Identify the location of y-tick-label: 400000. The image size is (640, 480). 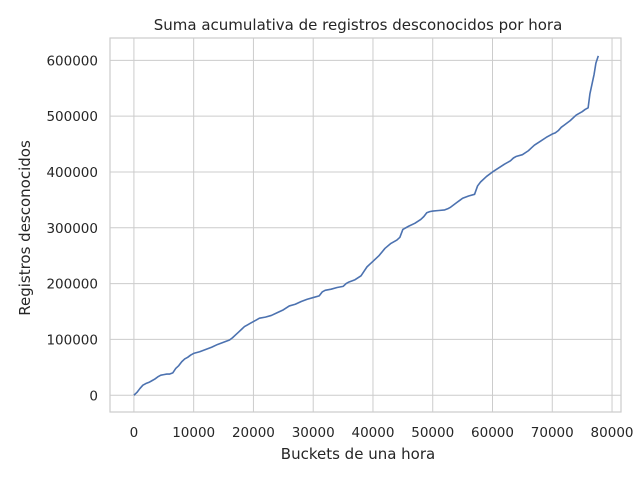
(72, 173).